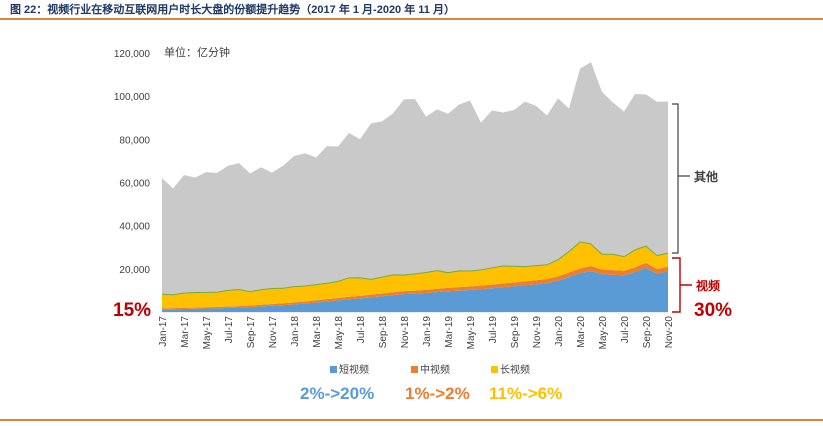 The image size is (823, 426). What do you see at coordinates (415, 289) in the screenshot?
I see `area-short` at bounding box center [415, 289].